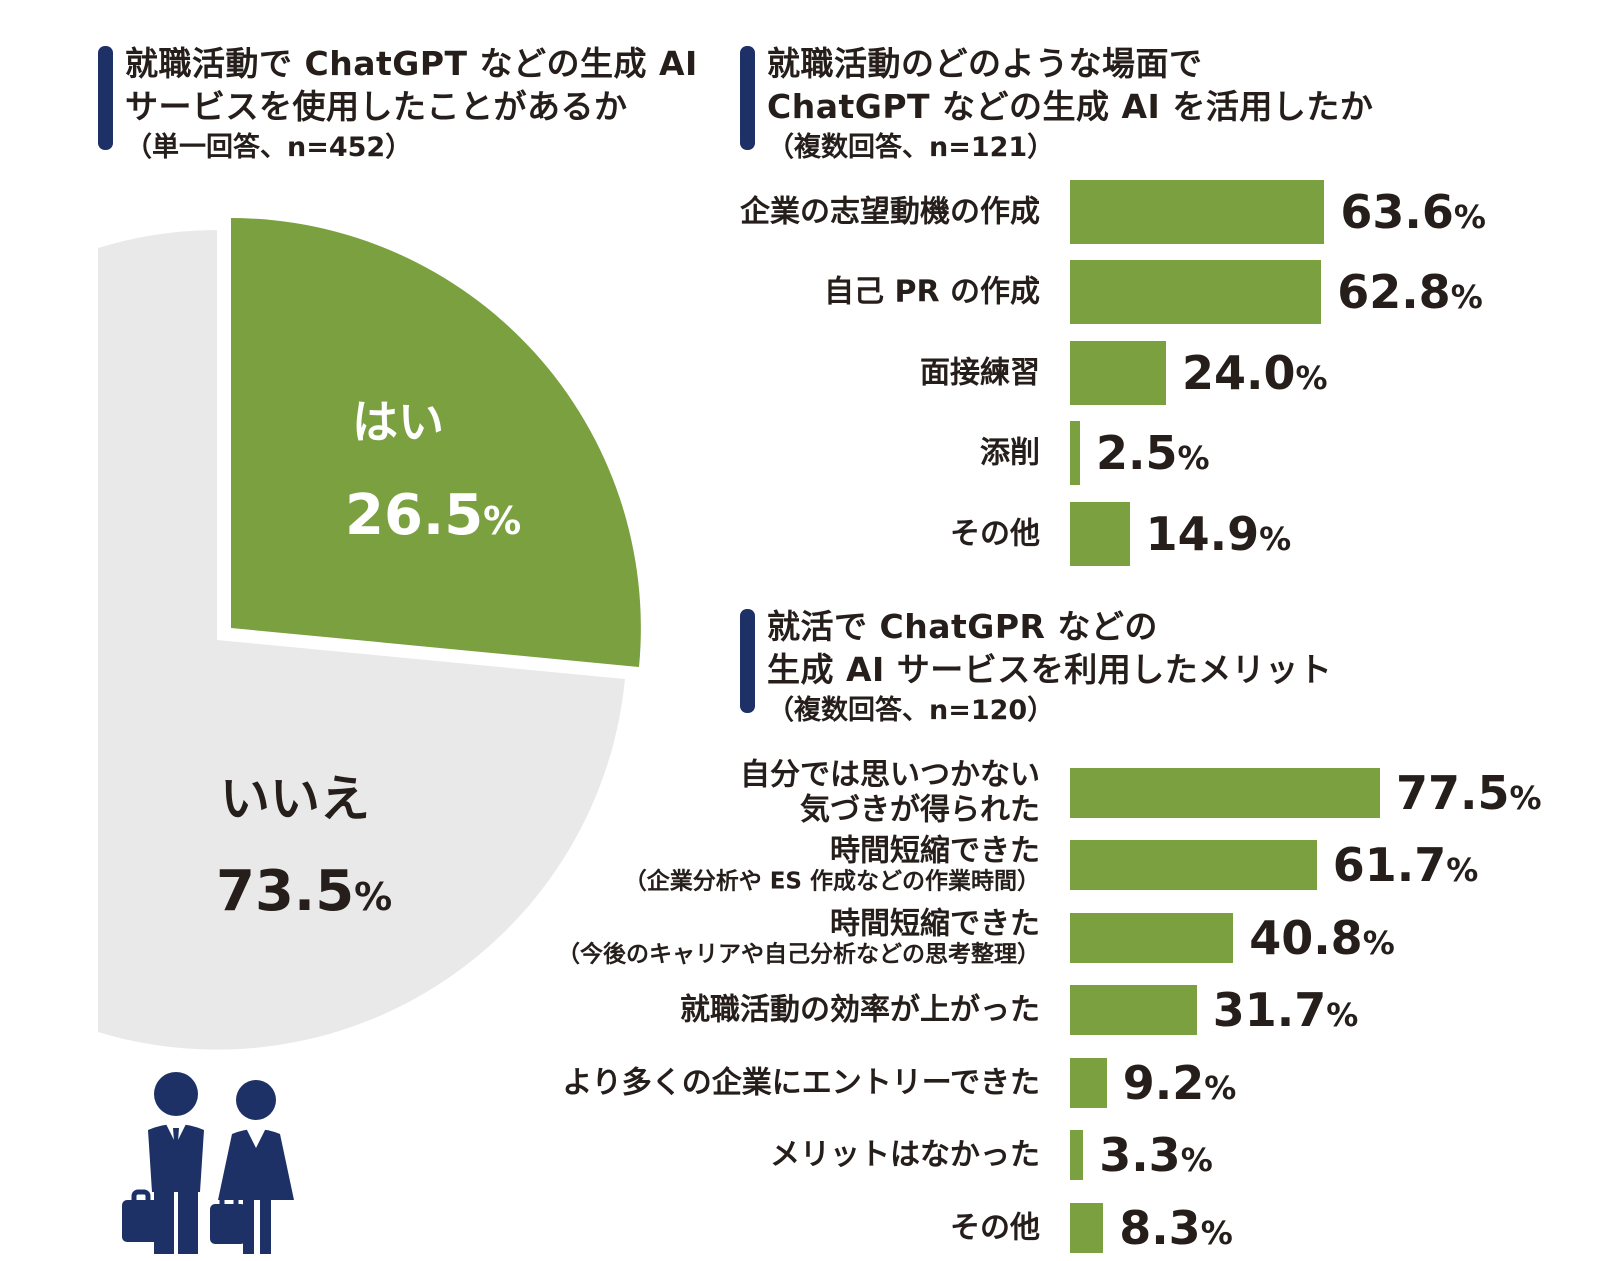 Image resolution: width=1597 pixels, height=1261 pixels. Describe the element at coordinates (831, 864) in the screenshot. I see `q3-row-label: 時間短縮できた （企業分析や ES 作成などの作業時間）` at that location.